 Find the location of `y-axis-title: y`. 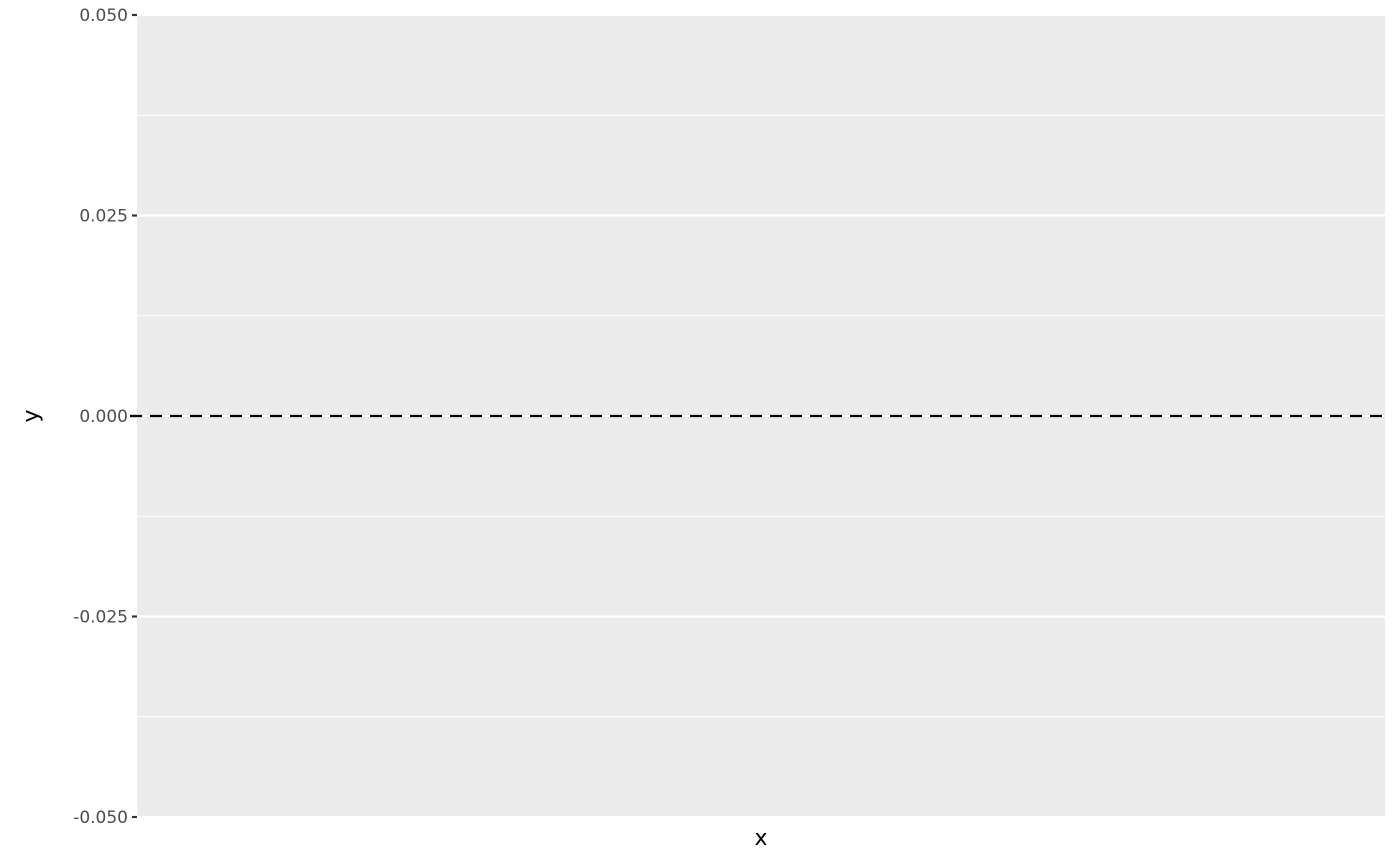

y-axis-title: y is located at coordinates (31, 415).